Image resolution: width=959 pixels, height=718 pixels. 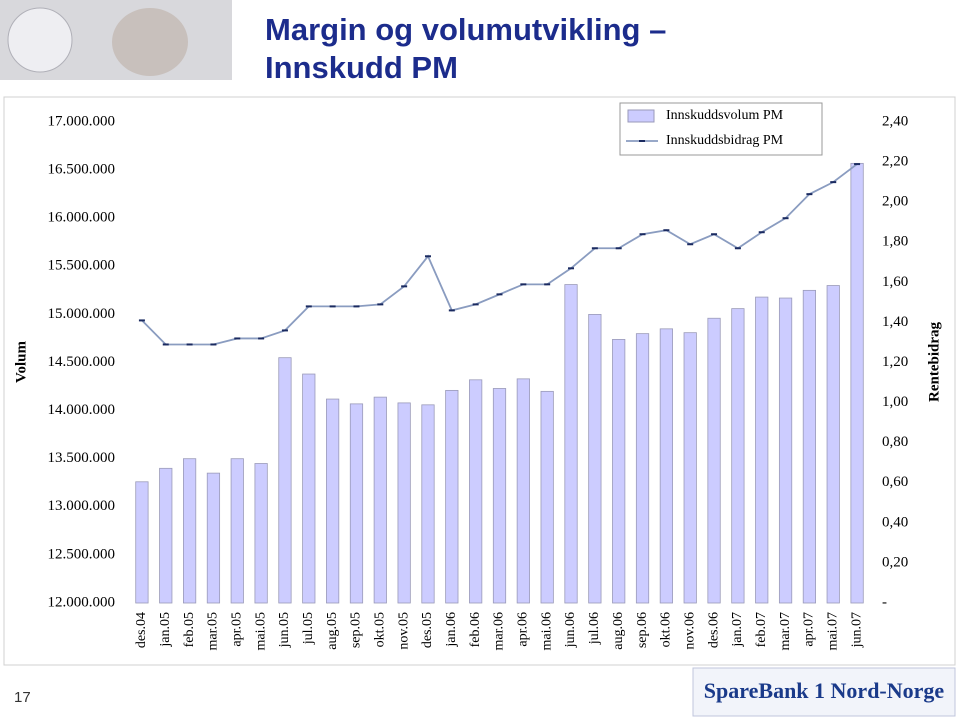 What do you see at coordinates (895, 162) in the screenshot?
I see `y2-tick-label: 2,20` at bounding box center [895, 162].